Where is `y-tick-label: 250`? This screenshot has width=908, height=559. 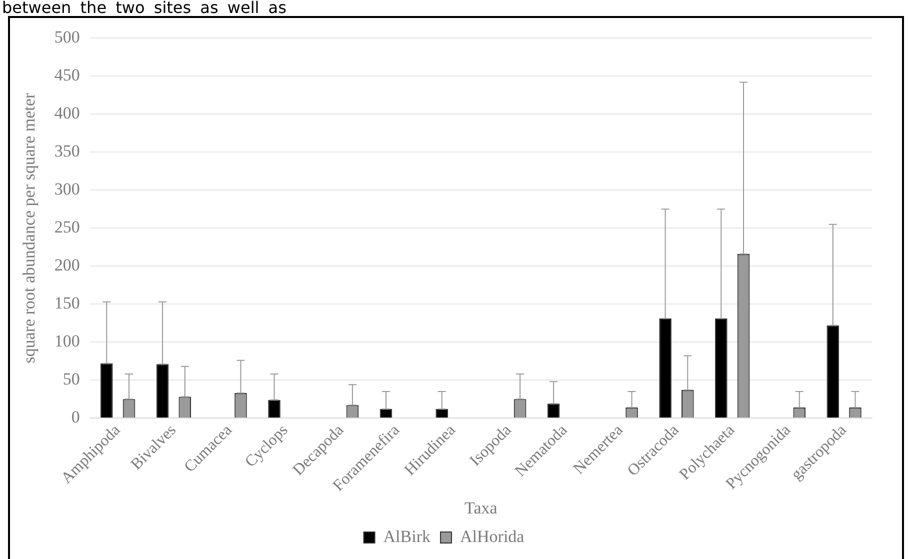 y-tick-label: 250 is located at coordinates (67, 227).